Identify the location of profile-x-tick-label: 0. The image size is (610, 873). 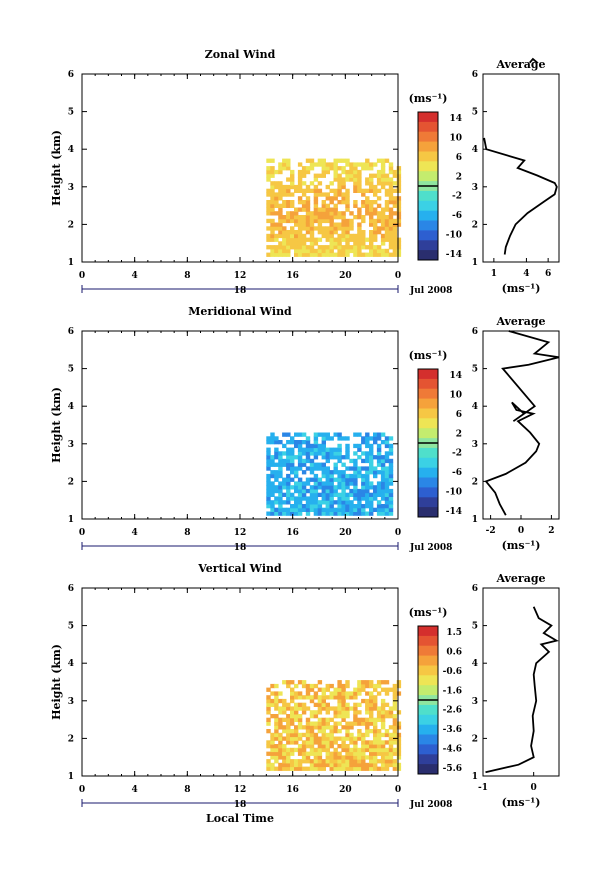
(534, 788).